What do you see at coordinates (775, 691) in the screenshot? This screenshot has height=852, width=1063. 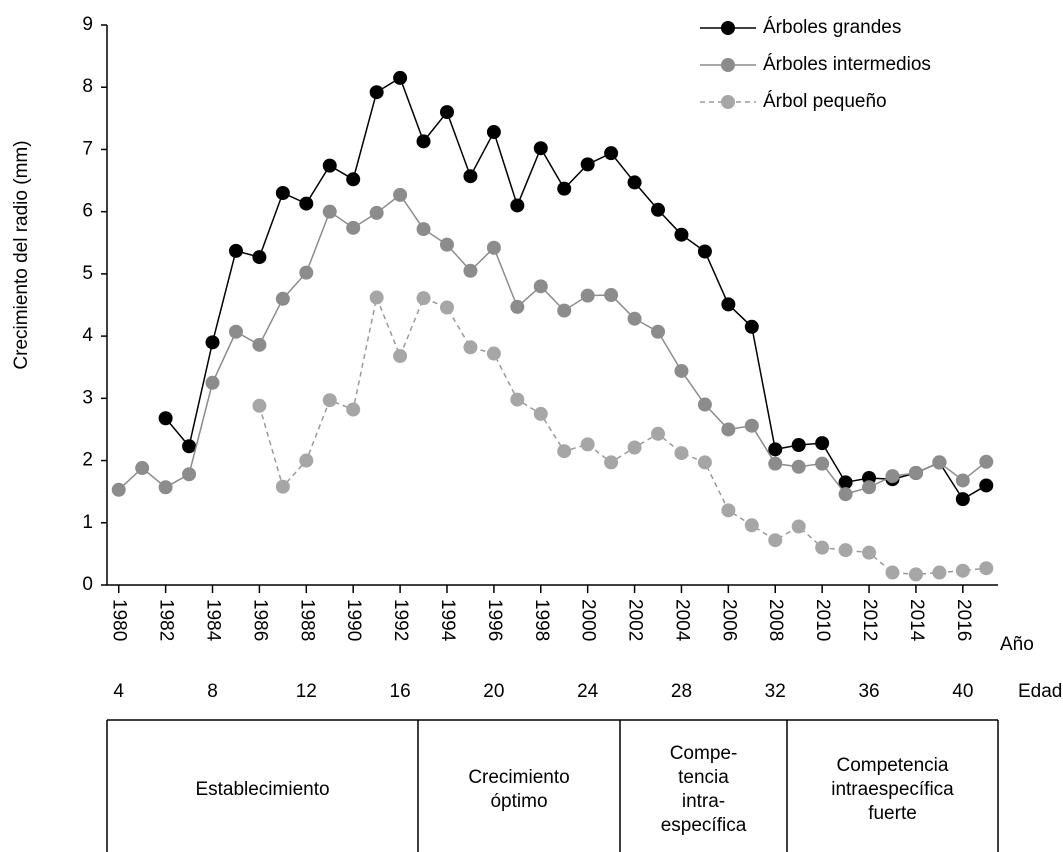 I see `age-tick-label: 32` at bounding box center [775, 691].